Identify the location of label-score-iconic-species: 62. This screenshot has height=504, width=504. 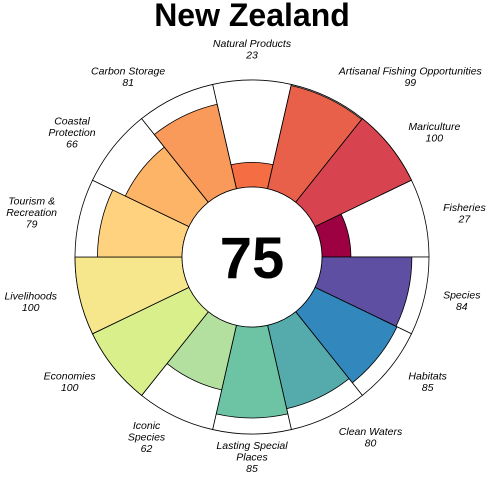
(147, 449).